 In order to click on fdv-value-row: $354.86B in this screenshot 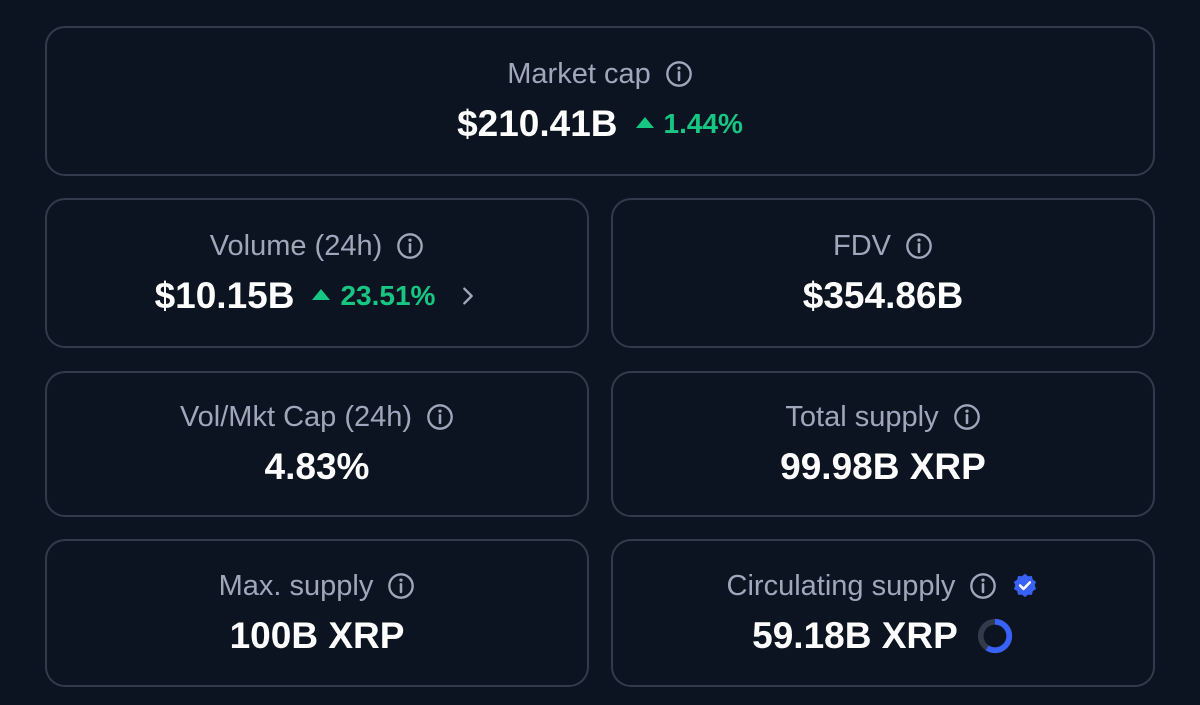, I will do `click(883, 296)`.